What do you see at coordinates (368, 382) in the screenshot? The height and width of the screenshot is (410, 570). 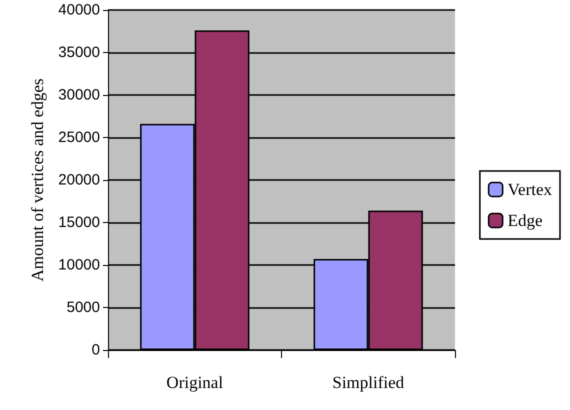 I see `x-tick-label: Simplified` at bounding box center [368, 382].